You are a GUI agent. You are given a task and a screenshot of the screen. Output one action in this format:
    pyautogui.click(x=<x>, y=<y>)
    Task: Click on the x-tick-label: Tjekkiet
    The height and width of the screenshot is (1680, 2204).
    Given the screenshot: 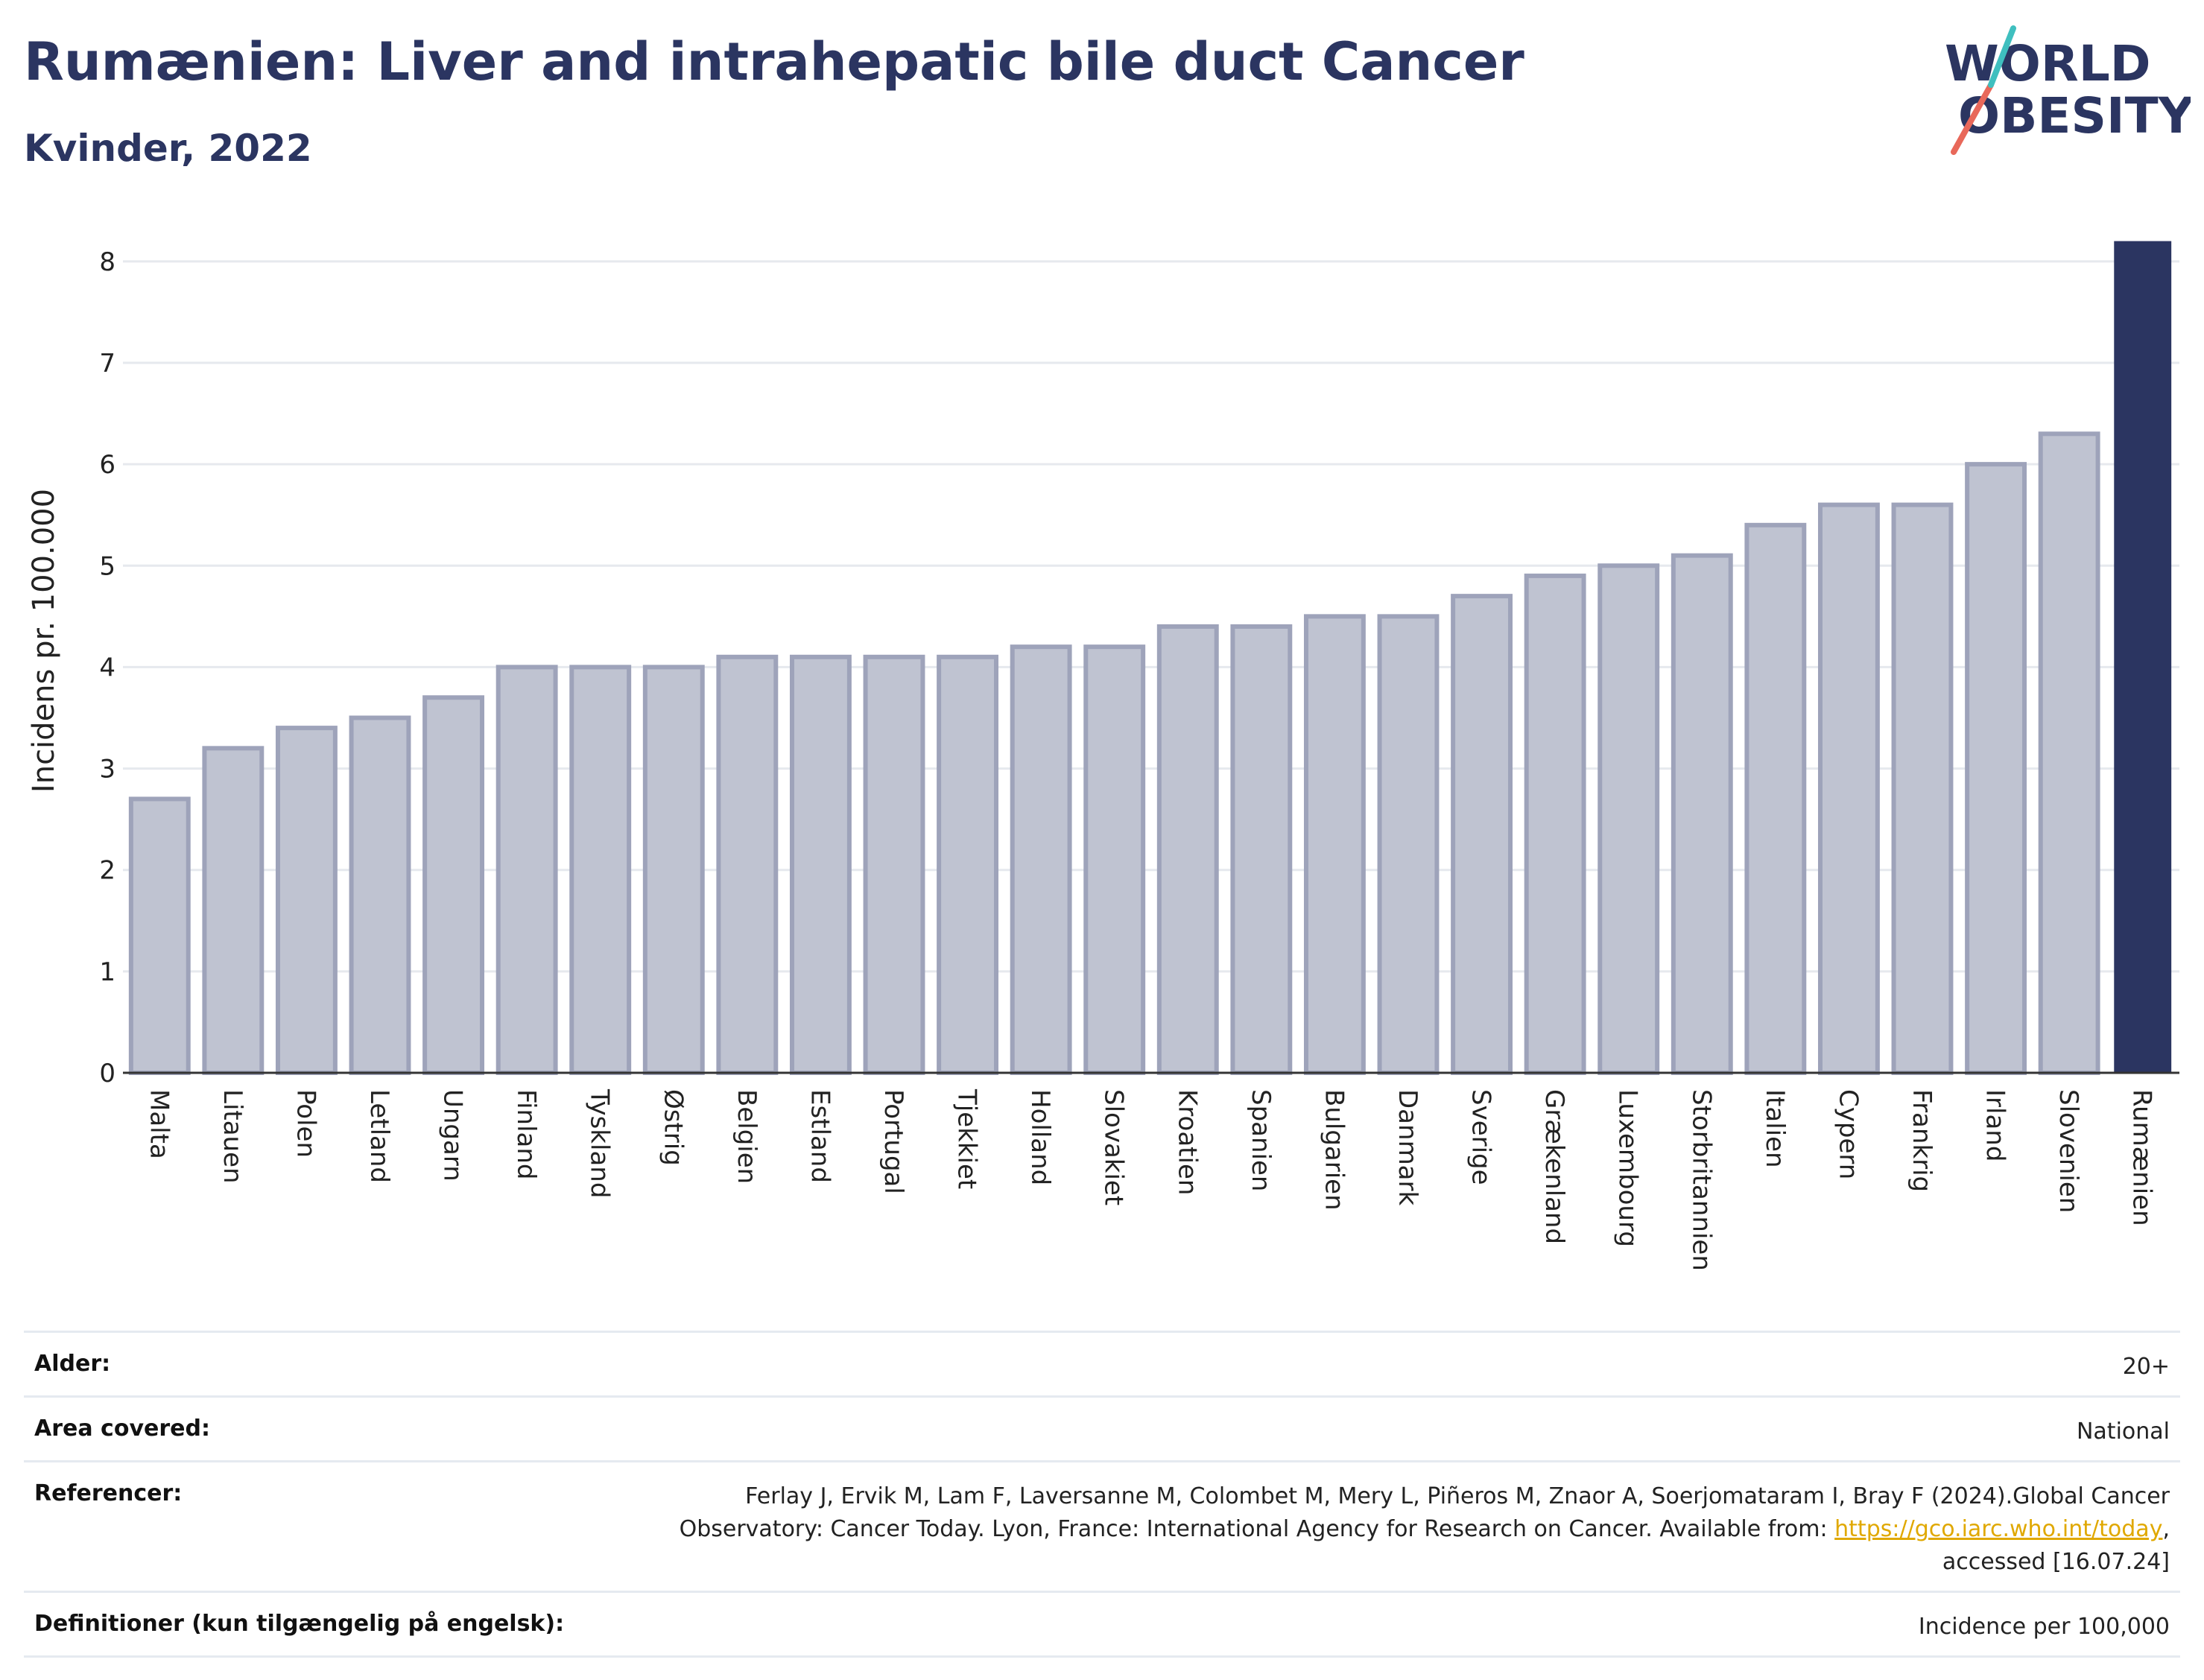 What is the action you would take?
    pyautogui.click(x=967, y=1138)
    